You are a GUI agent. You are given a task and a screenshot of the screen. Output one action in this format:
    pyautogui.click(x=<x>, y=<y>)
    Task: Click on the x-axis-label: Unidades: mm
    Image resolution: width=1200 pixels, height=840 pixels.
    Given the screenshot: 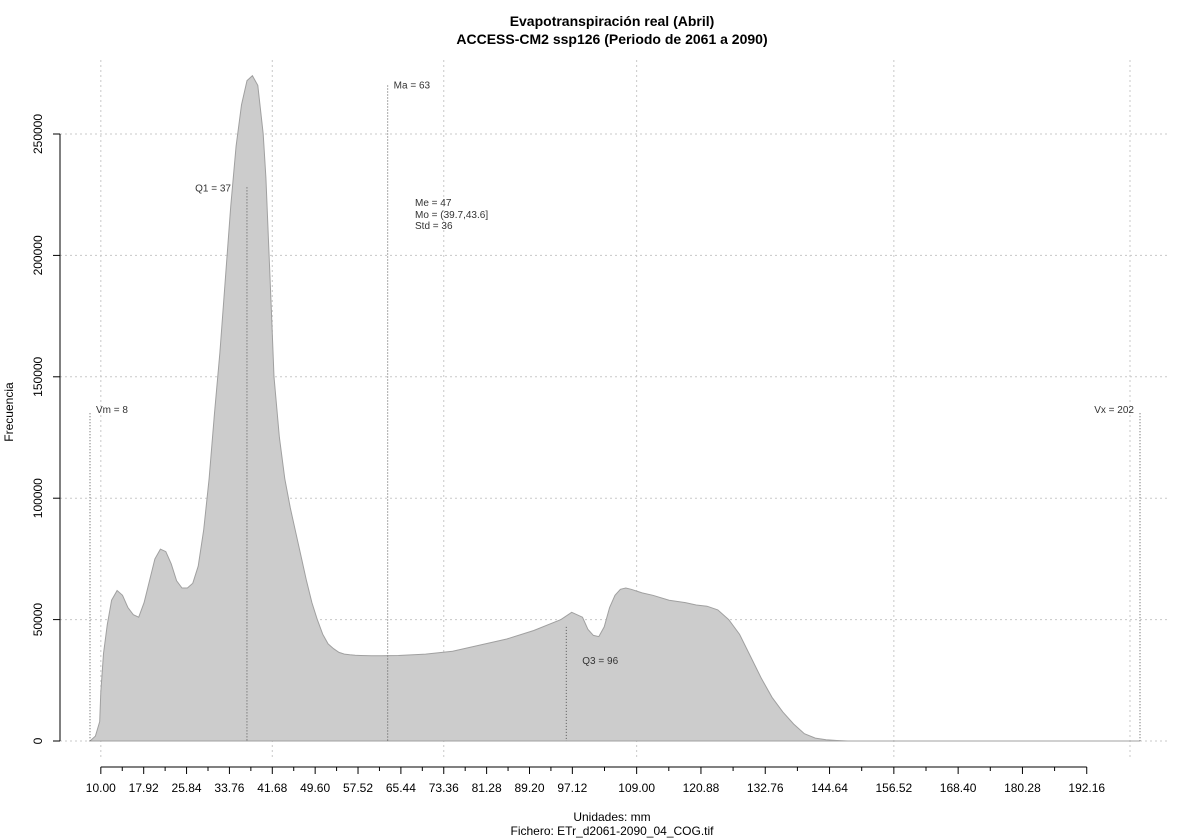 What is the action you would take?
    pyautogui.click(x=611, y=817)
    